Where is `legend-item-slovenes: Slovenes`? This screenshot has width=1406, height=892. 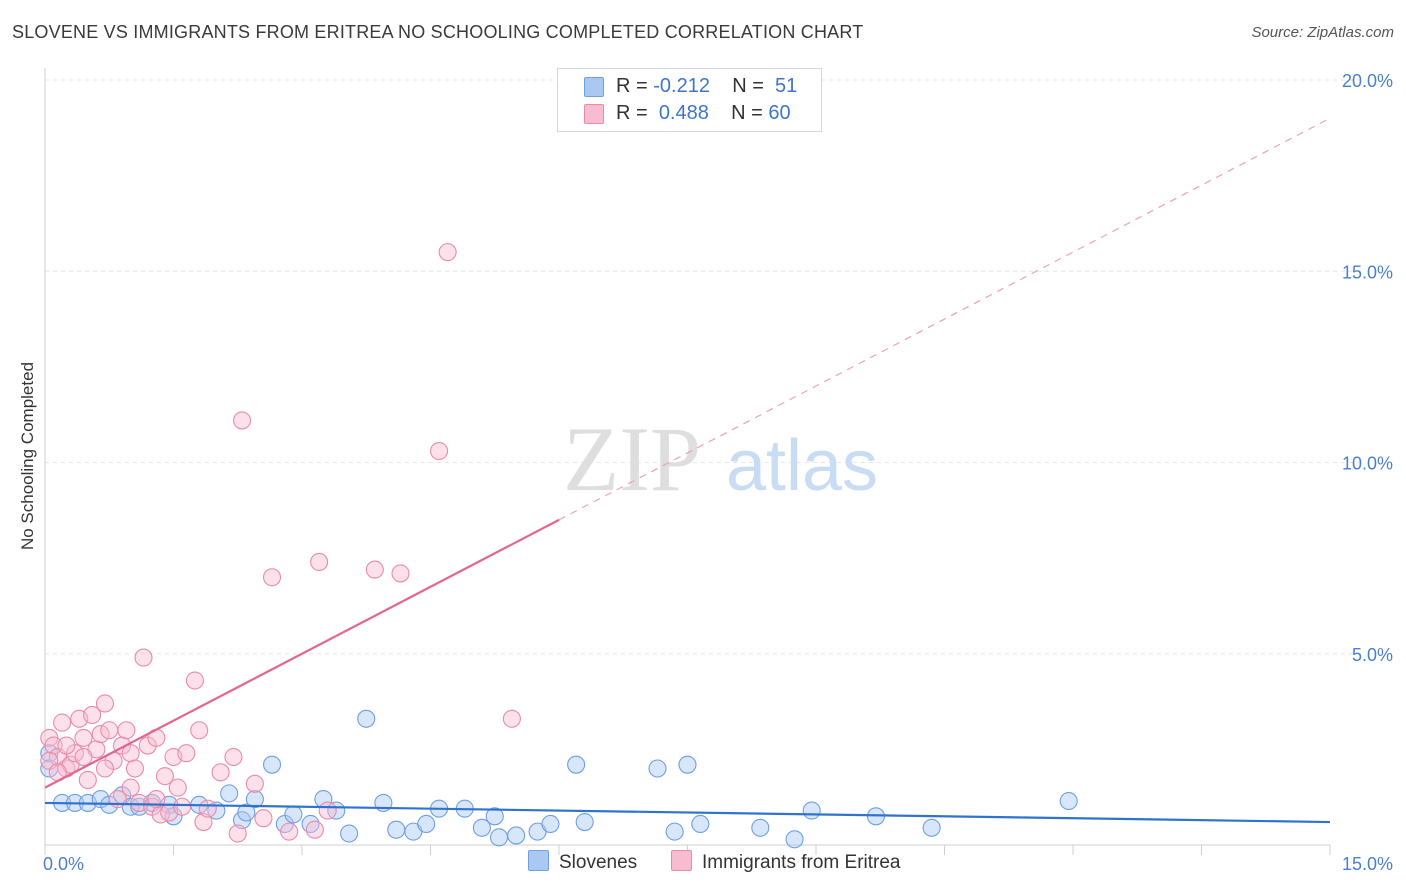
legend-item-slovenes: Slovenes is located at coordinates (582, 862).